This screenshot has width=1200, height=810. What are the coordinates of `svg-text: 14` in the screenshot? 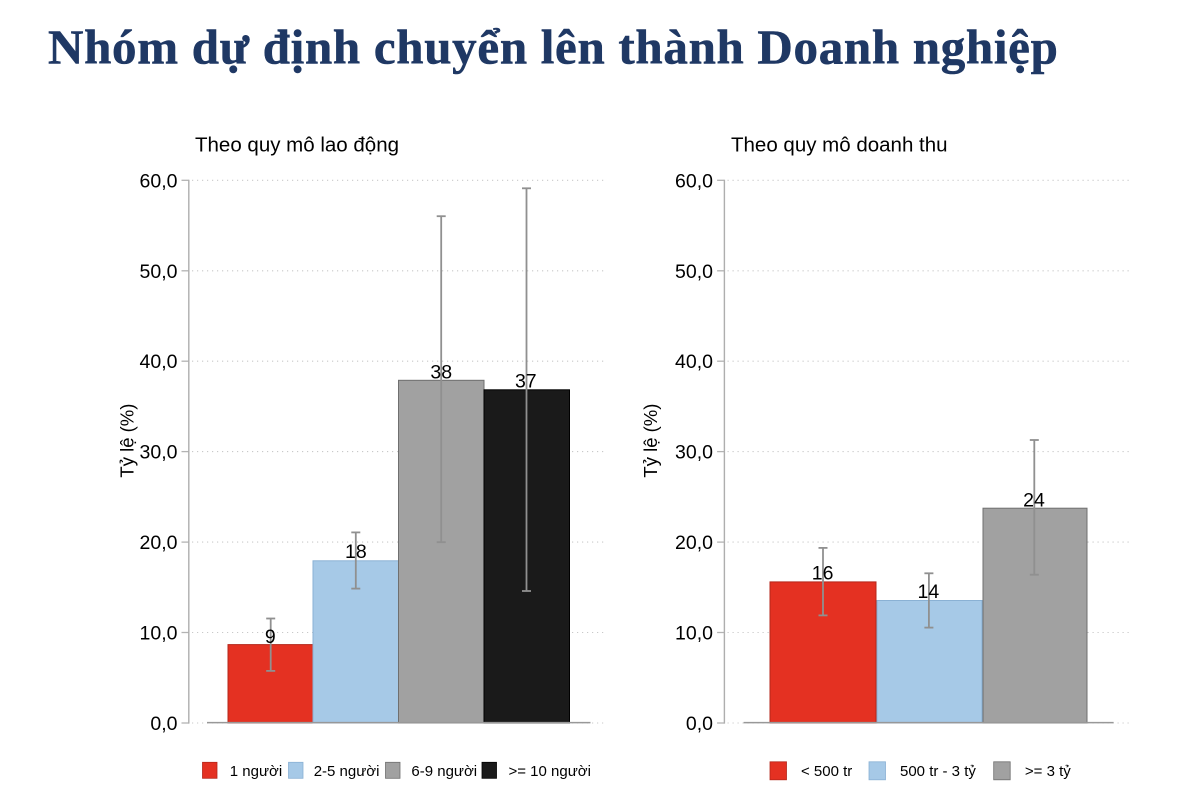 It's located at (929, 592).